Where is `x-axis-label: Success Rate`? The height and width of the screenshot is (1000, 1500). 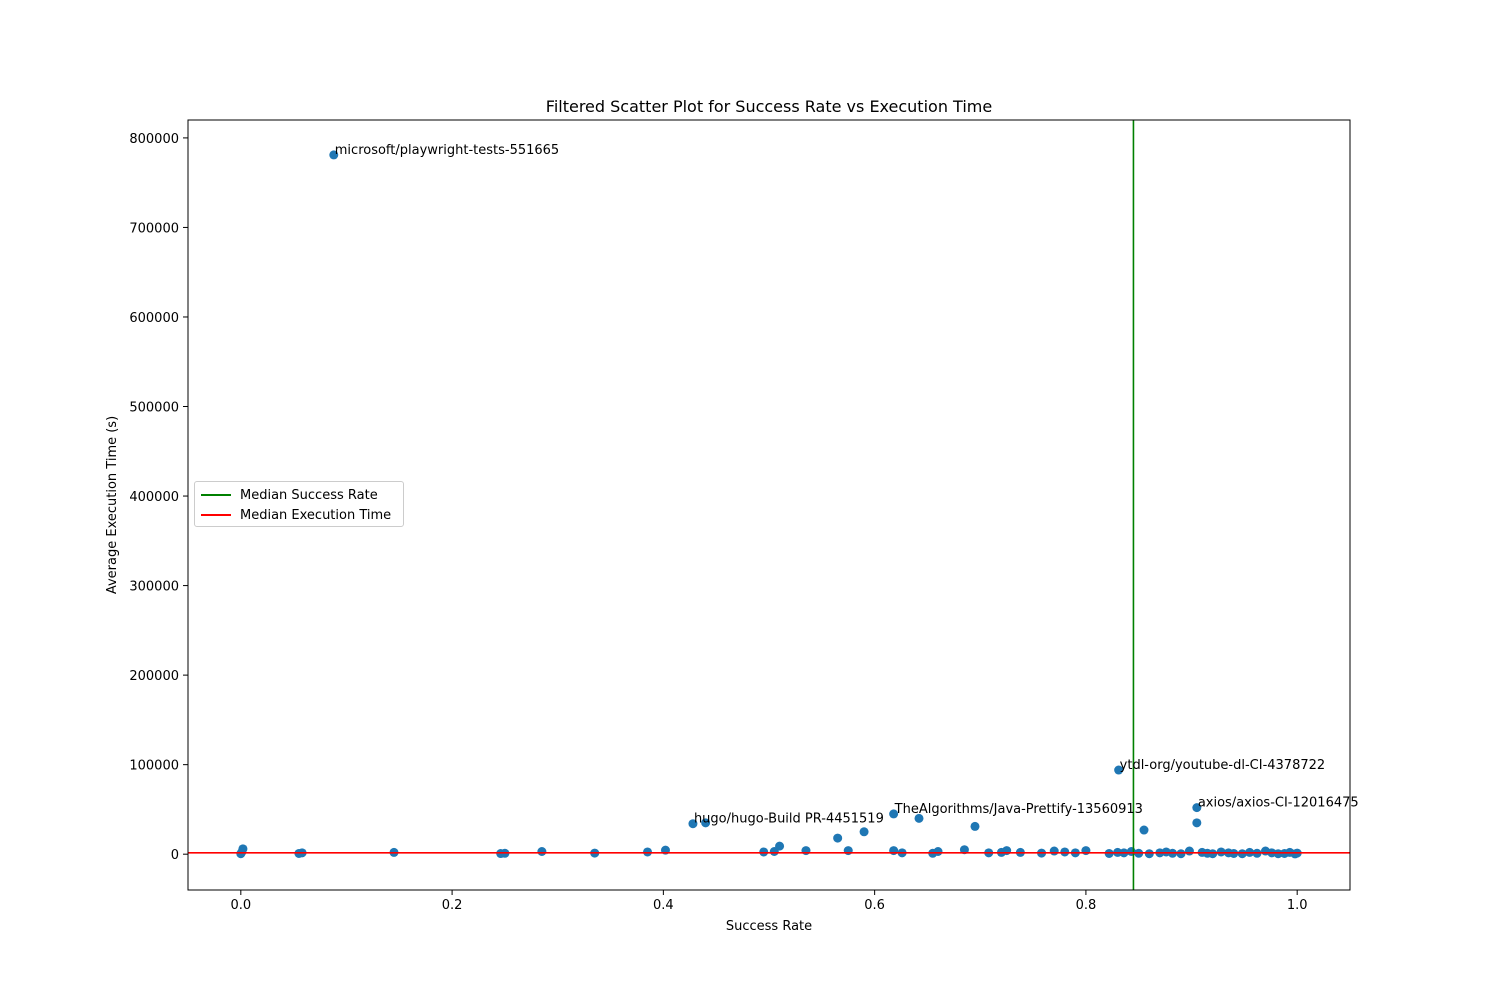
x-axis-label: Success Rate is located at coordinates (769, 926).